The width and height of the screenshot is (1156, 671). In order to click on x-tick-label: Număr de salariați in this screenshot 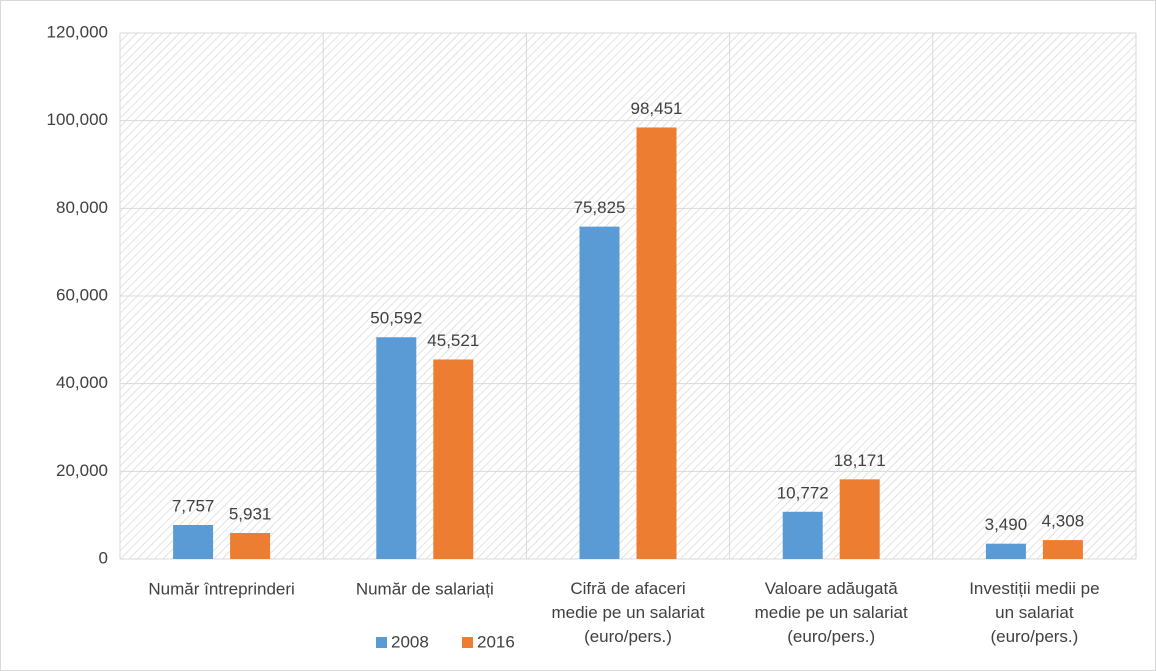, I will do `click(425, 588)`.